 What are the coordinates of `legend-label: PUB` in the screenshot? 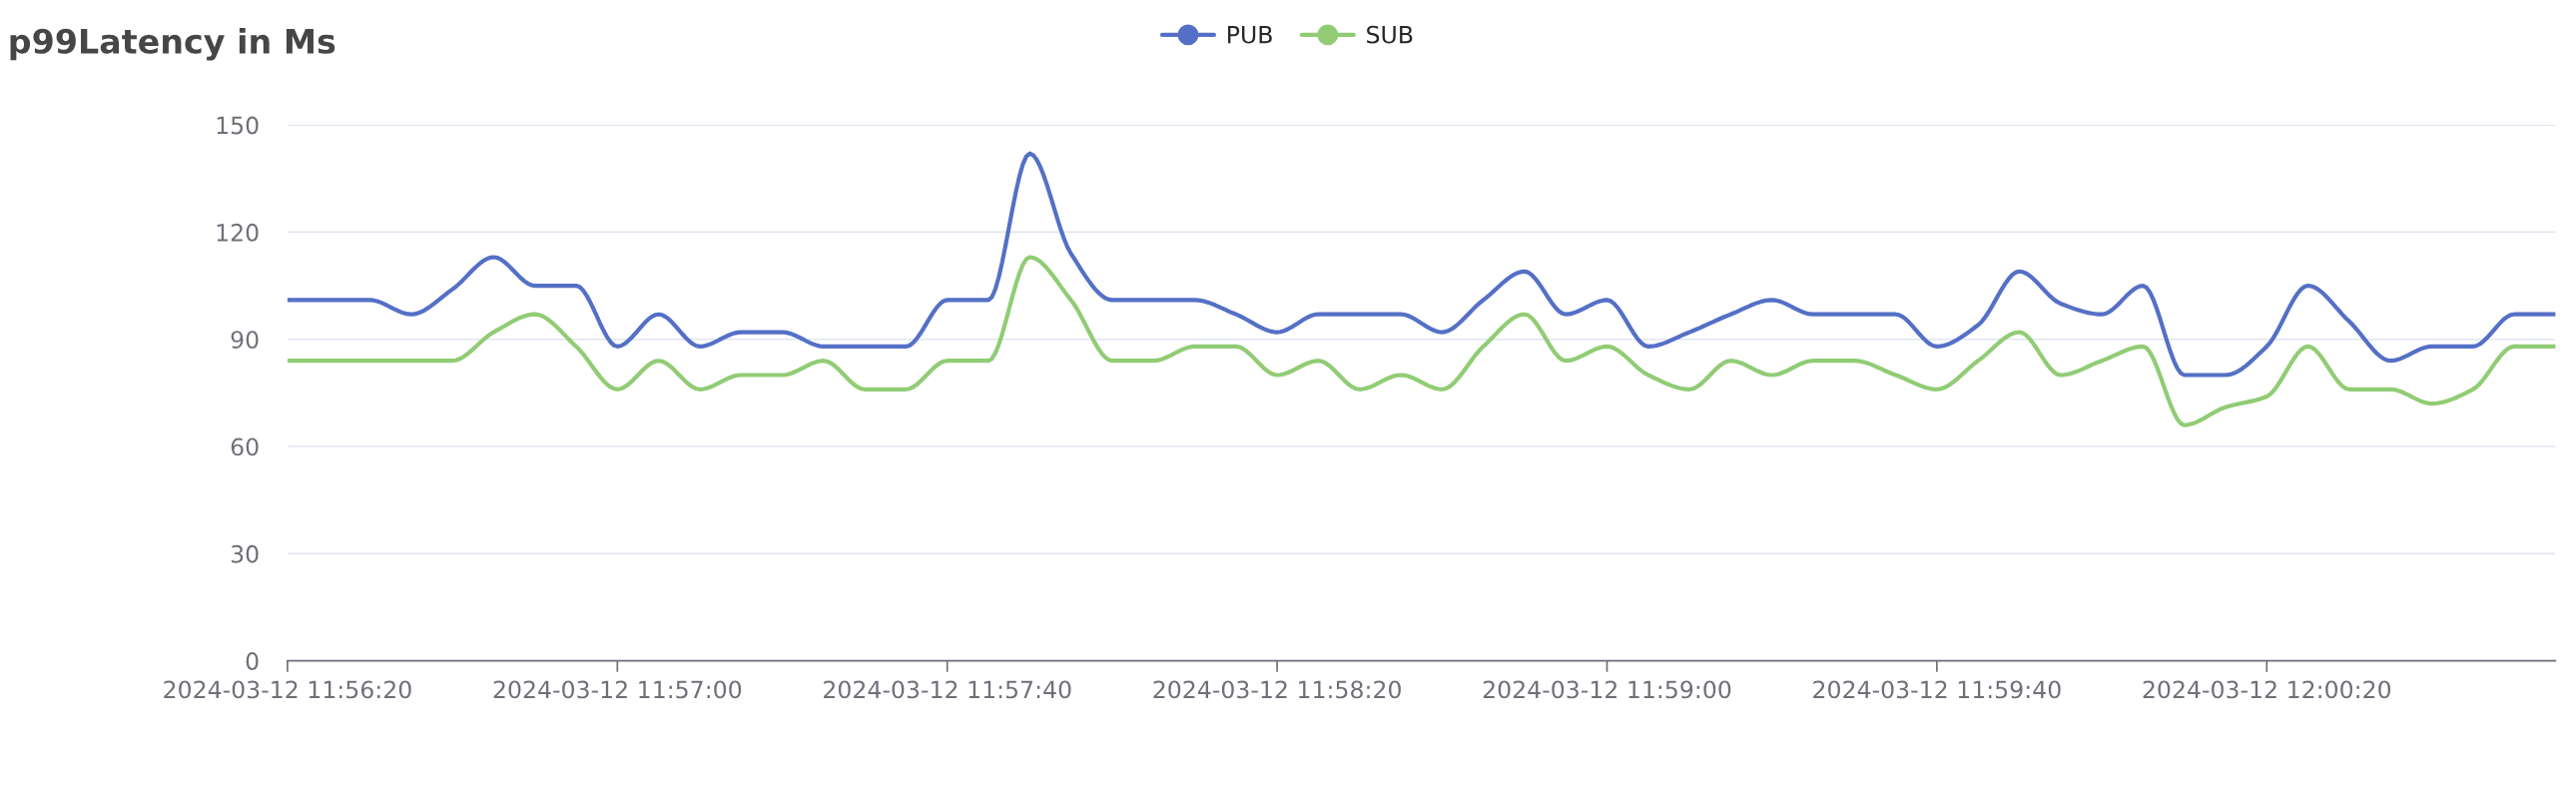 It's located at (1250, 34).